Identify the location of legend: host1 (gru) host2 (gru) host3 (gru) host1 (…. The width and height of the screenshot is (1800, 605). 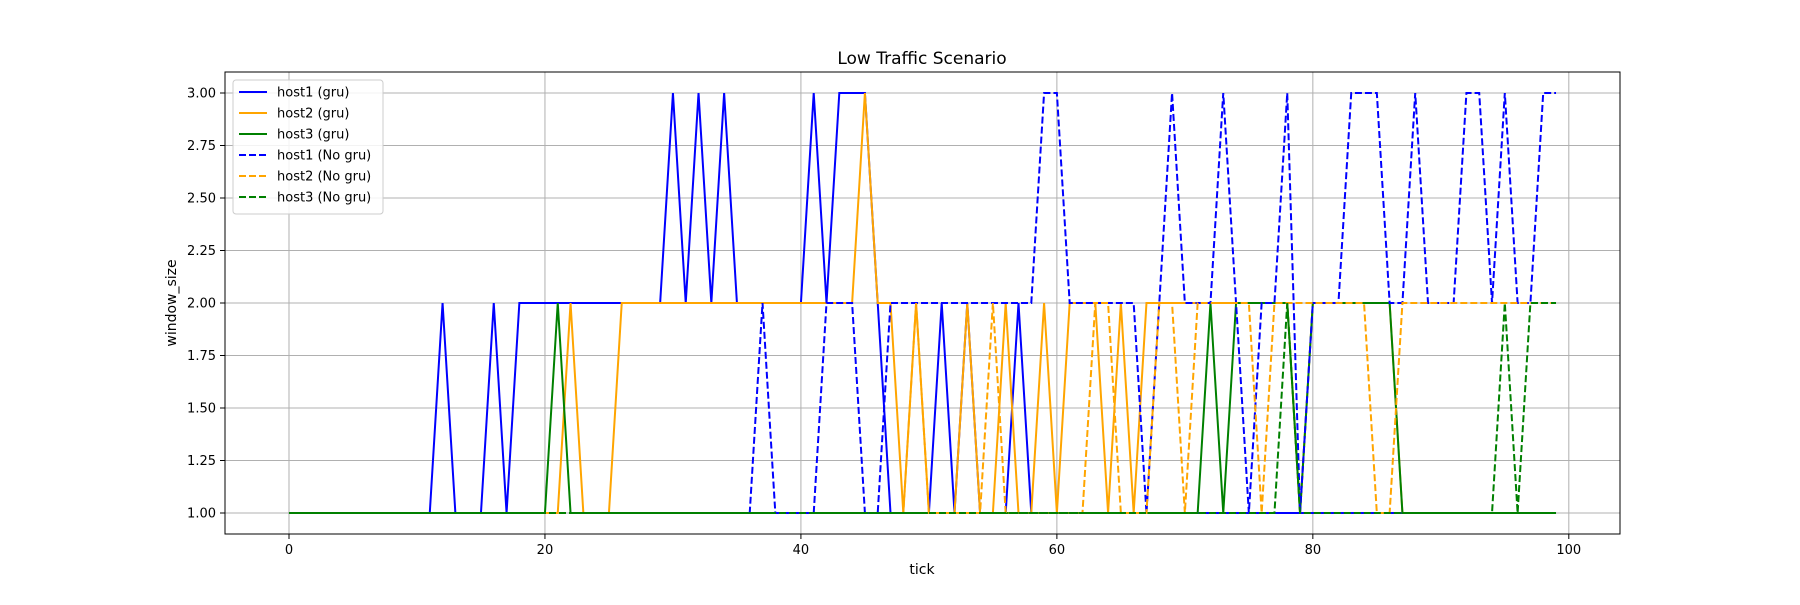
(308, 147).